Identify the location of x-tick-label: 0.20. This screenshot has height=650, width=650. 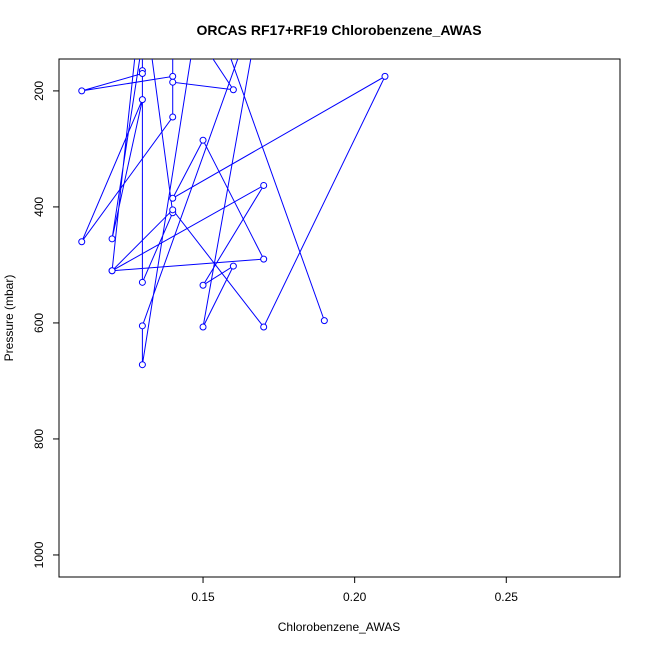
(355, 597).